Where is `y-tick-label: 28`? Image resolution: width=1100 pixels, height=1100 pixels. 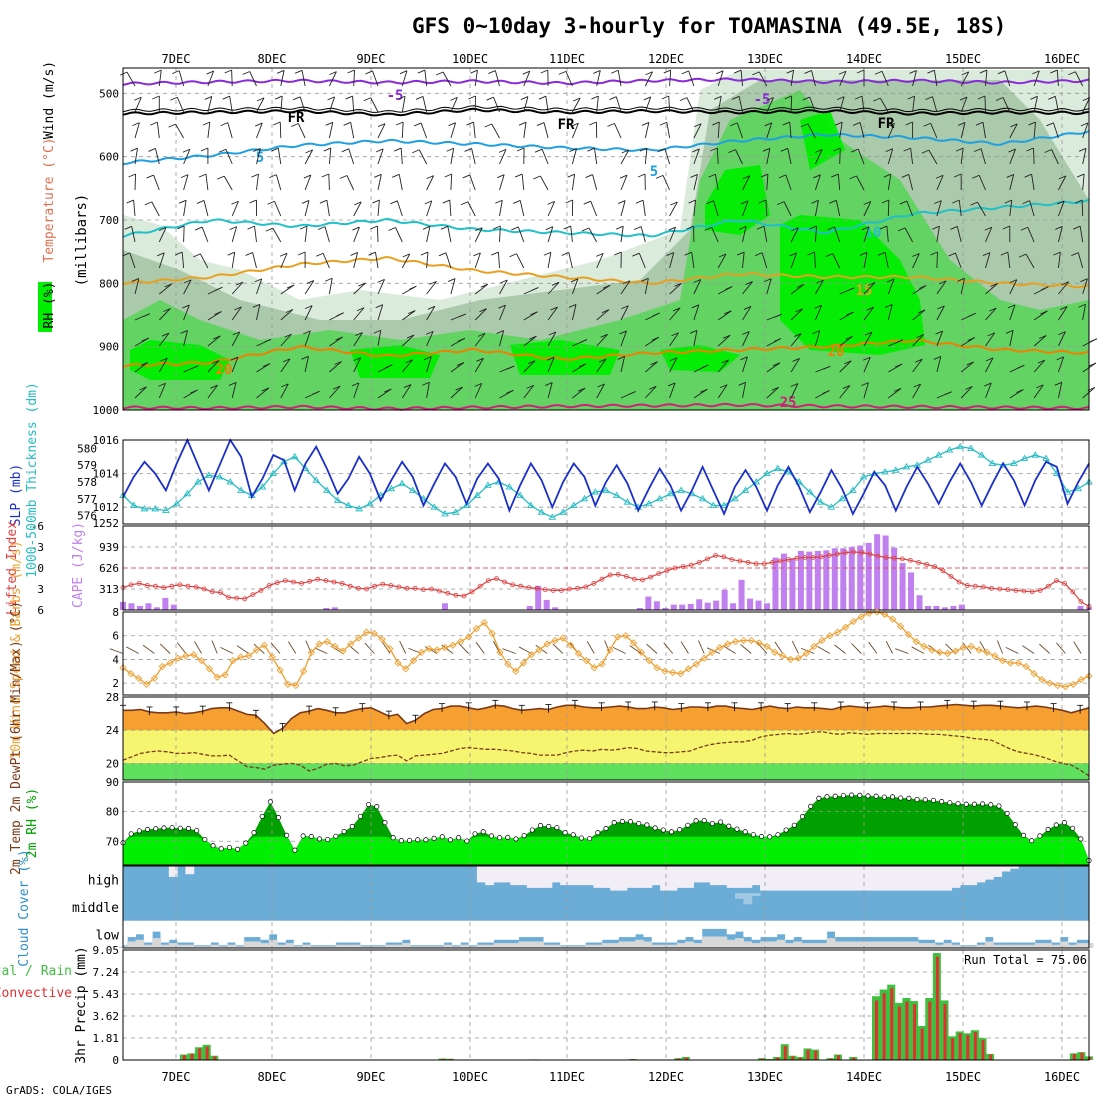 y-tick-label: 28 is located at coordinates (112, 697).